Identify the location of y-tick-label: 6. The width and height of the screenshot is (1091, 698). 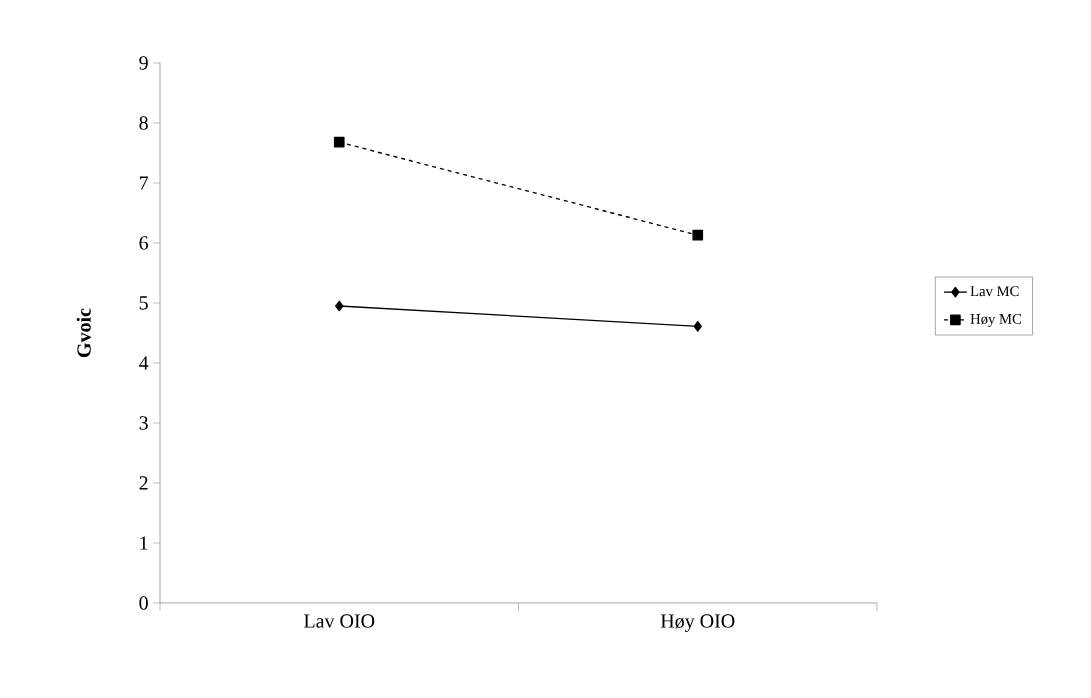
(144, 243).